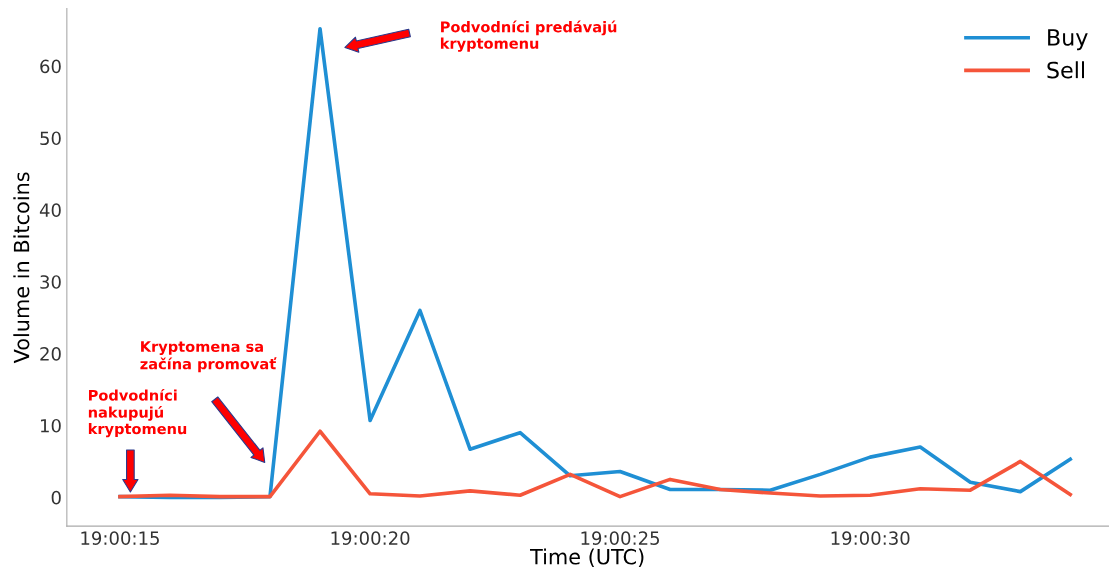 The height and width of the screenshot is (575, 1114). What do you see at coordinates (50, 354) in the screenshot?
I see `y-tick-label: 20` at bounding box center [50, 354].